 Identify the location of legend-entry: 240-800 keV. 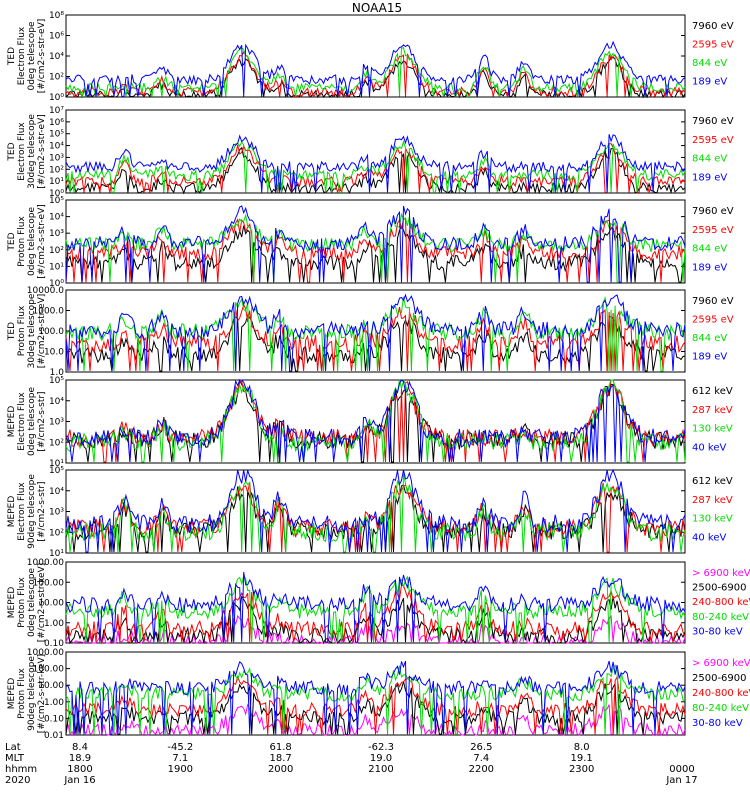
(721, 693).